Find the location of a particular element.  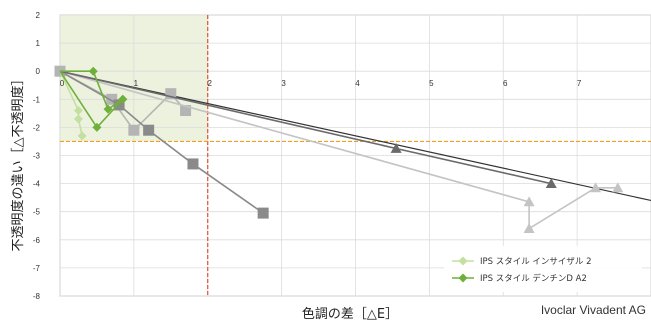

y-tick-label: -2 is located at coordinates (37, 127).